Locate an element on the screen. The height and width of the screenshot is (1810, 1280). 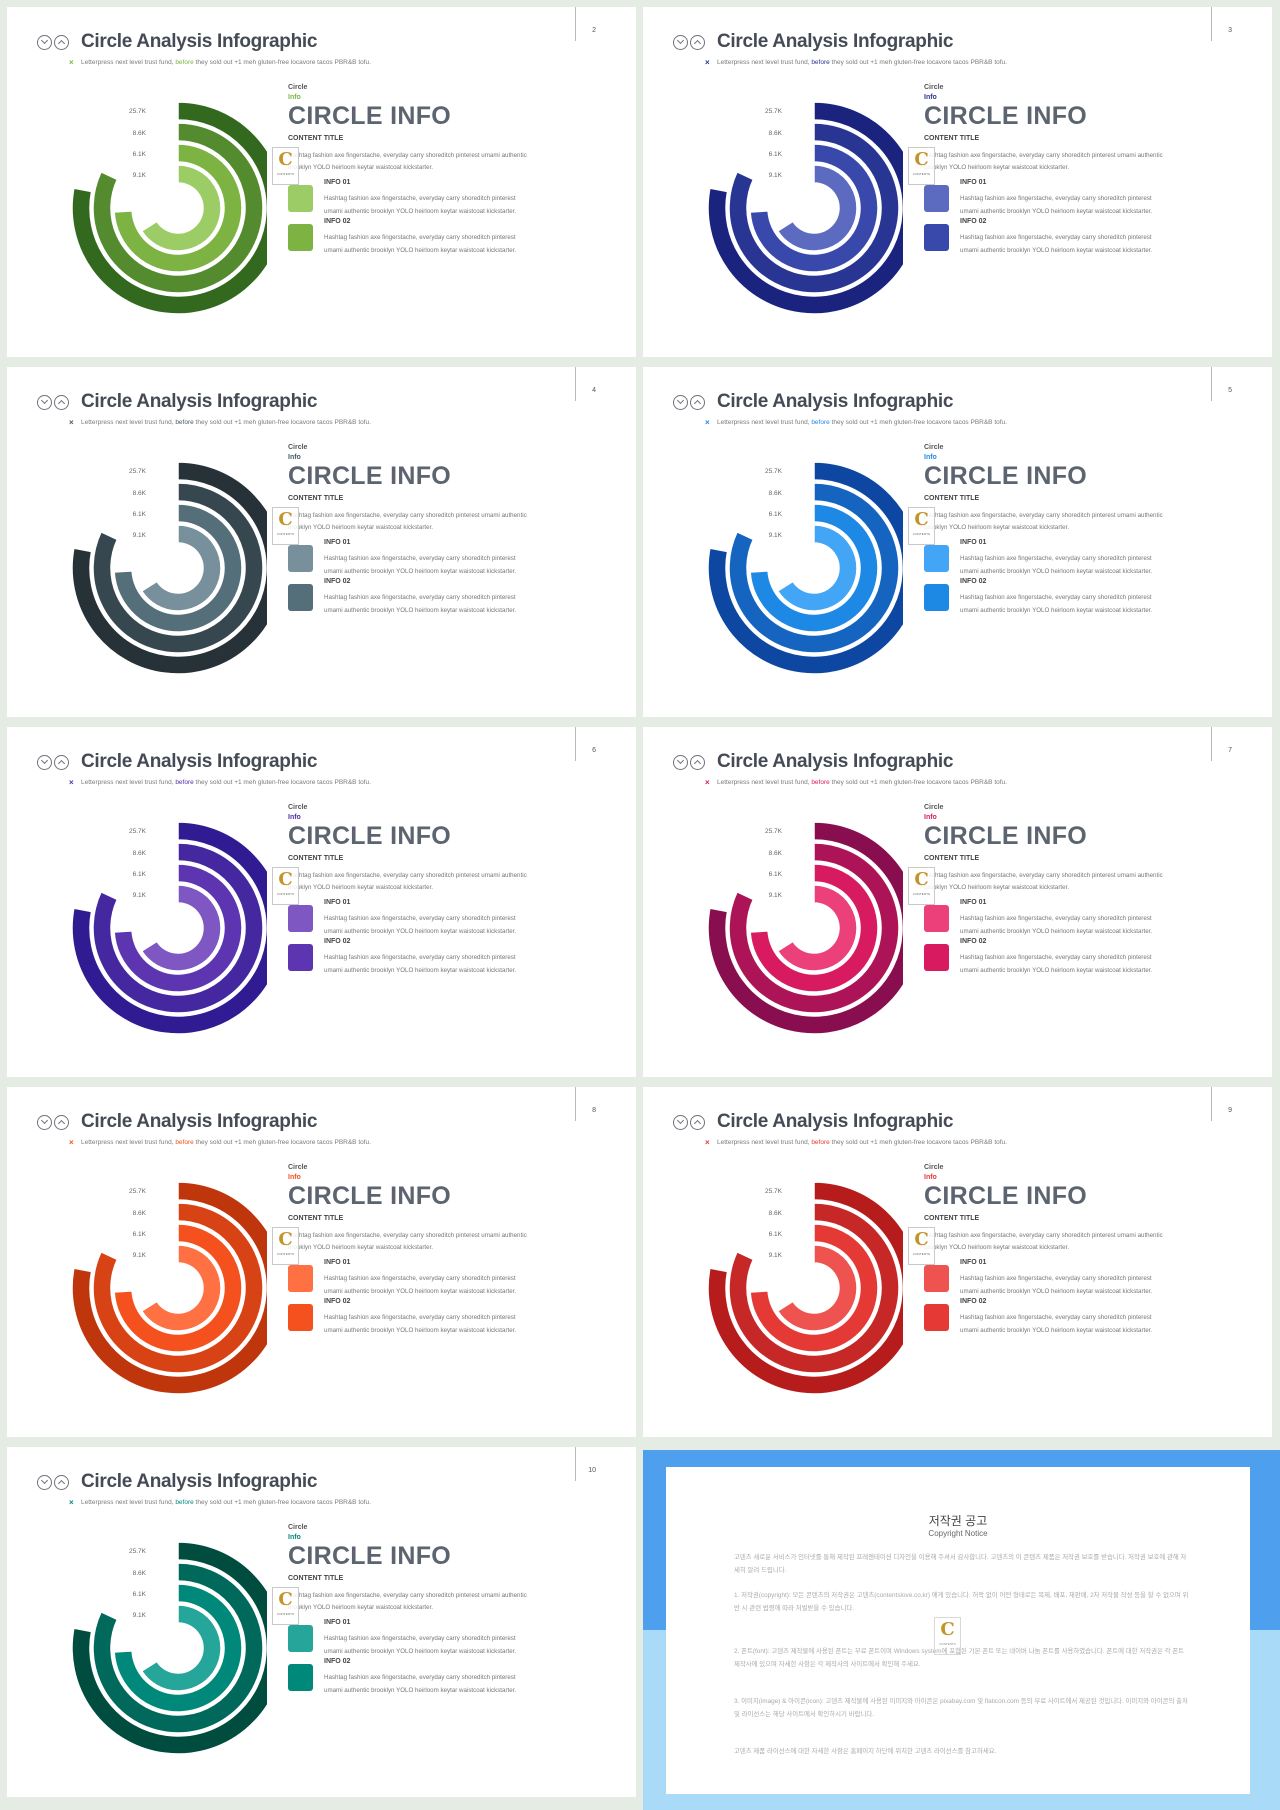
subtitle-text: Letterpress next level trust fund, is located at coordinates (128, 782).